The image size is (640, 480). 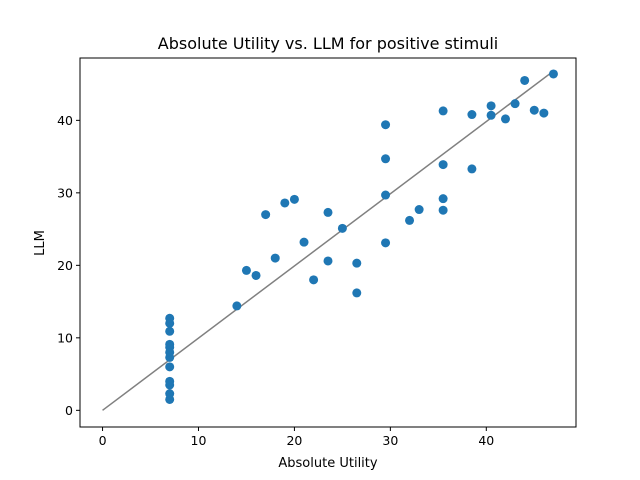 I want to click on x-tick-label: 0, so click(x=103, y=440).